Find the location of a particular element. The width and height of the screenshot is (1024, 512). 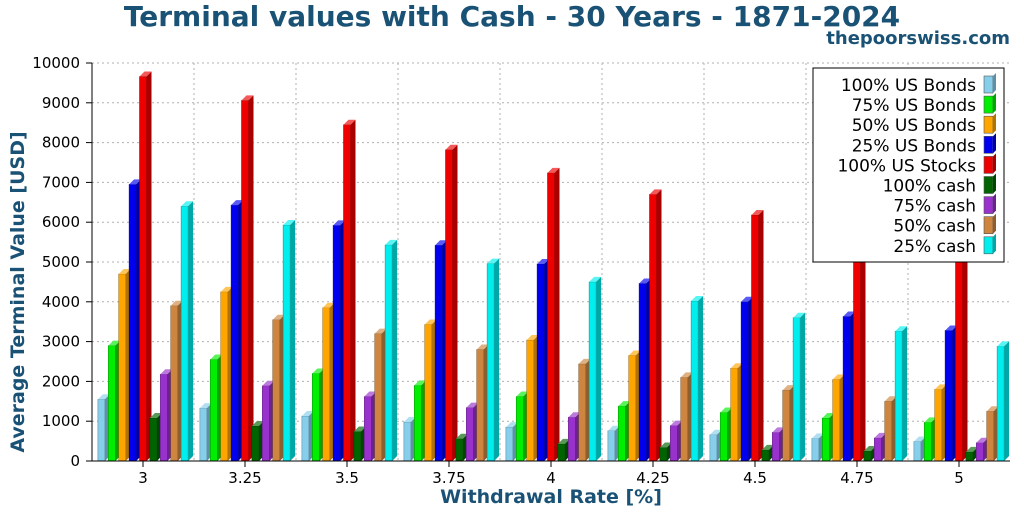

x-tick-label: 3 is located at coordinates (143, 478).